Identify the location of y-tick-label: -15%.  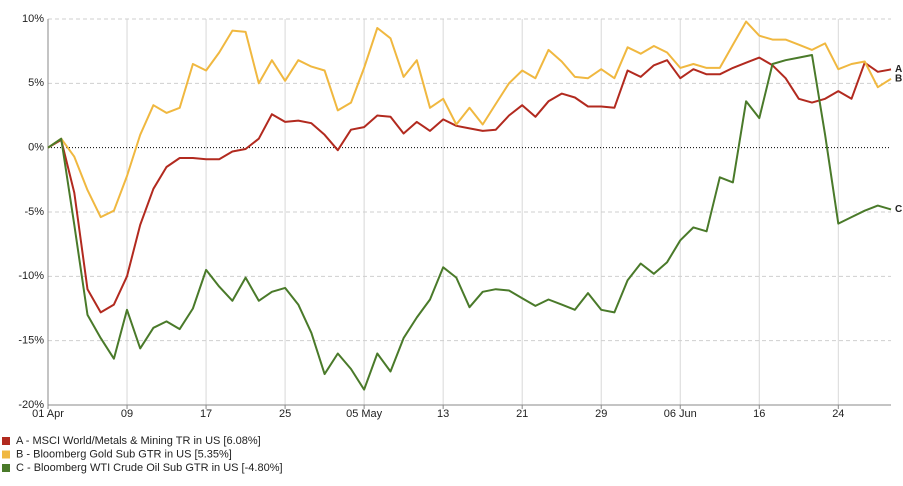
(31, 341).